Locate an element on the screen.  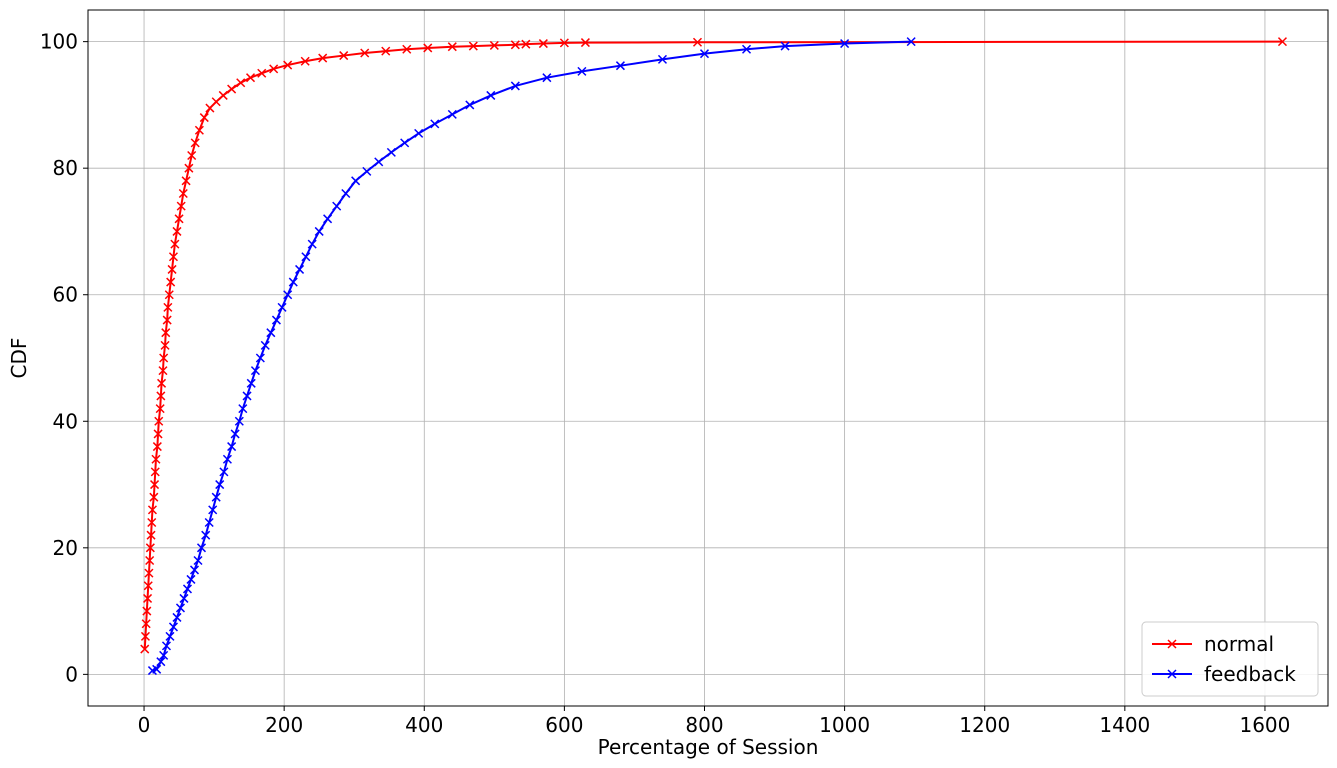
x-tick-label: 0 is located at coordinates (144, 725).